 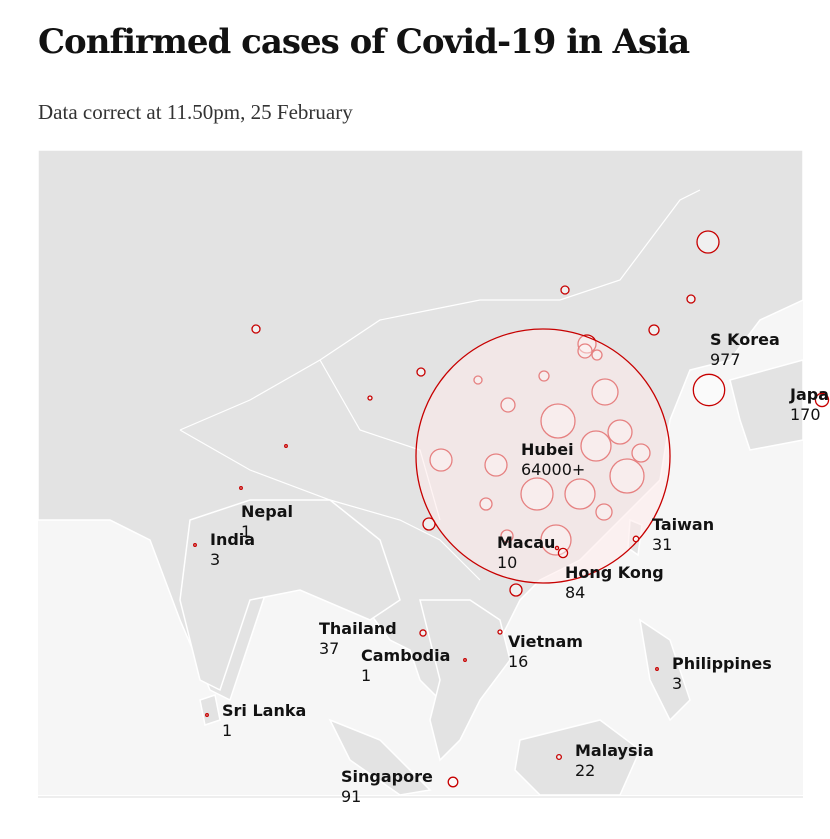 I want to click on place-name: Philippines, so click(x=722, y=663).